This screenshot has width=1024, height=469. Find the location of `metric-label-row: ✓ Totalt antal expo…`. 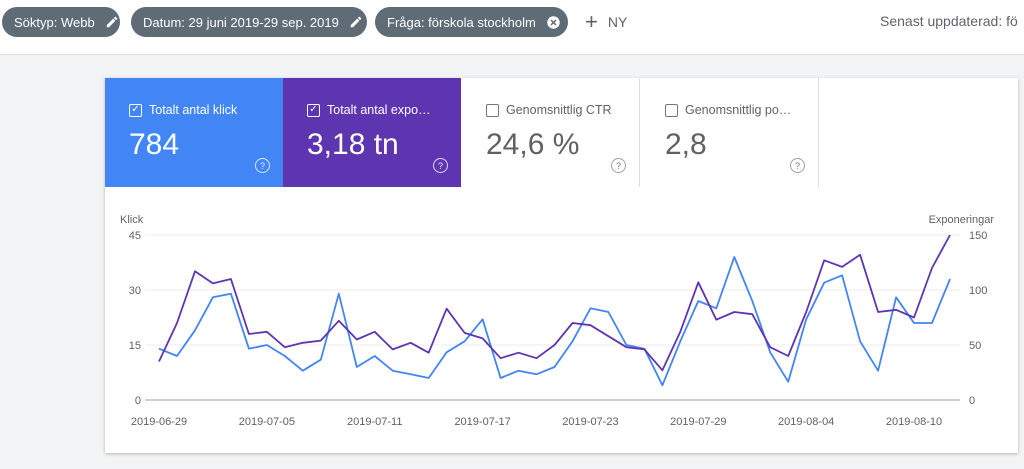

metric-label-row: ✓ Totalt antal expo… is located at coordinates (369, 110).